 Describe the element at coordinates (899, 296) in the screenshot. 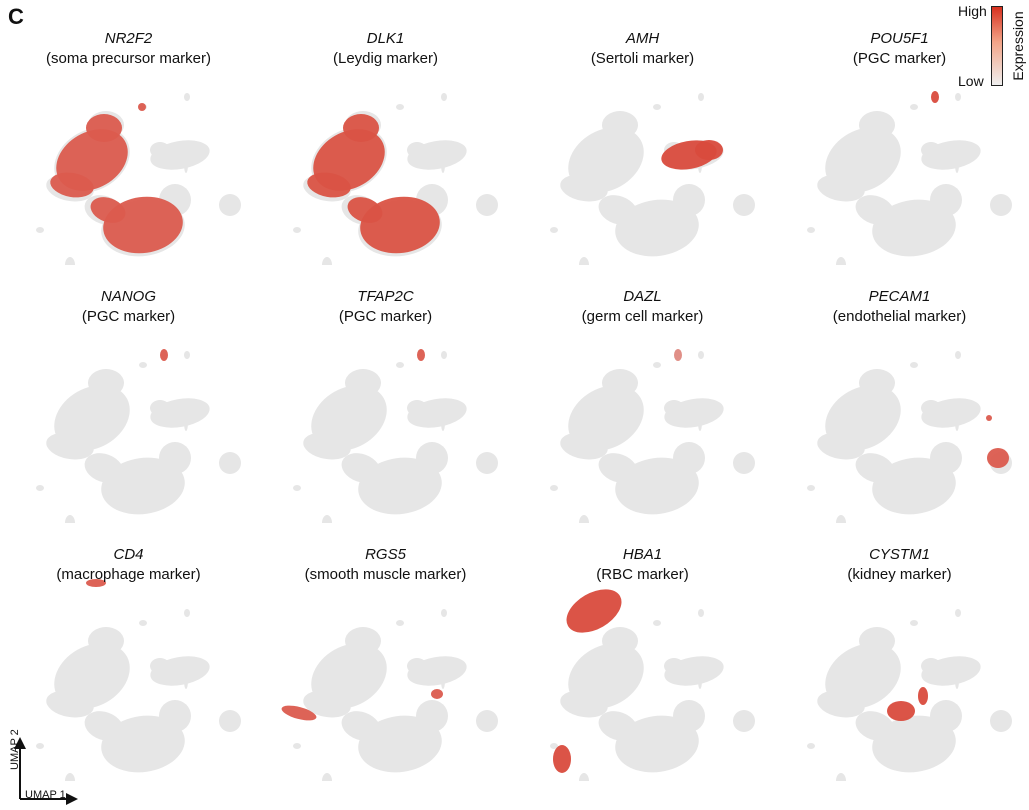

I see `gene-name: PECAM1` at that location.